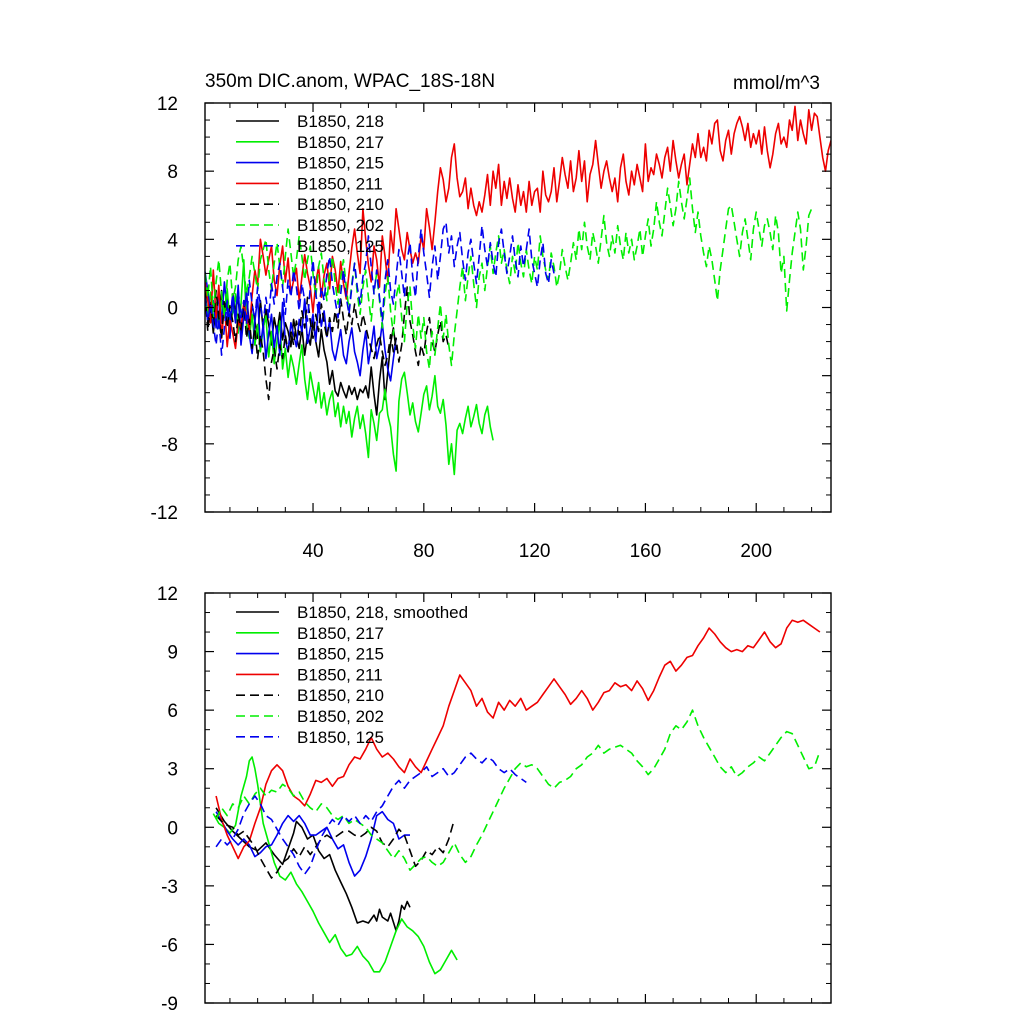 The width and height of the screenshot is (1024, 1024). What do you see at coordinates (340, 654) in the screenshot?
I see `bottom-legend-label-3: B1850, 215` at bounding box center [340, 654].